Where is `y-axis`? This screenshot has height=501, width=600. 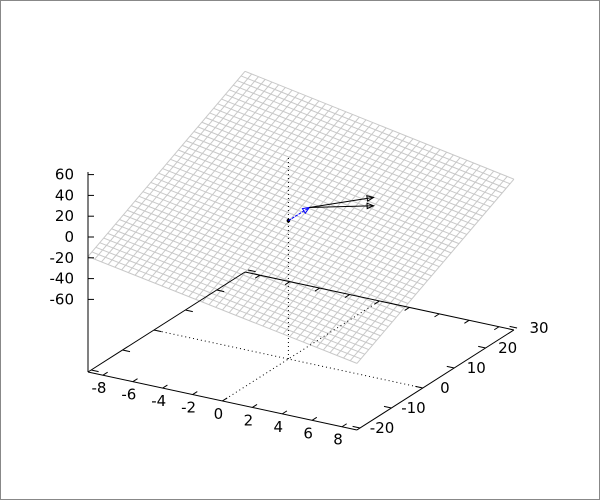 y-axis is located at coordinates (435, 380).